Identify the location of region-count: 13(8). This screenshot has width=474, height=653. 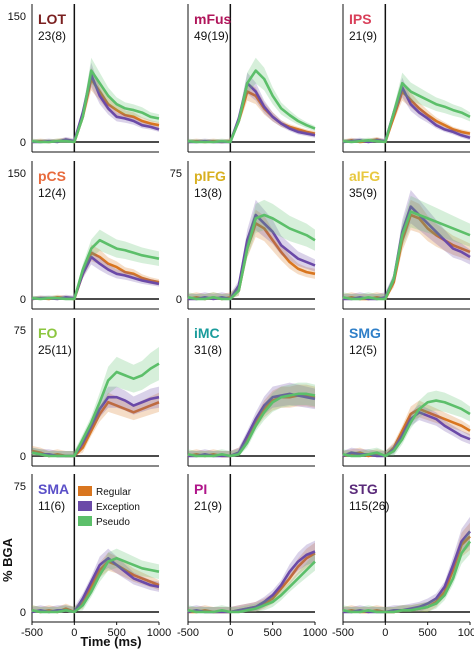
(208, 193).